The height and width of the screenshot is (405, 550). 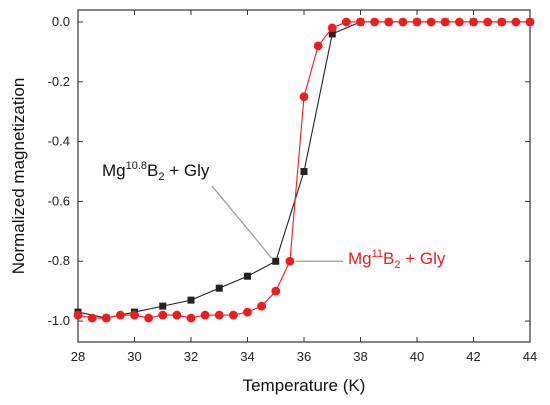 What do you see at coordinates (473, 356) in the screenshot?
I see `x-tick-label: 42` at bounding box center [473, 356].